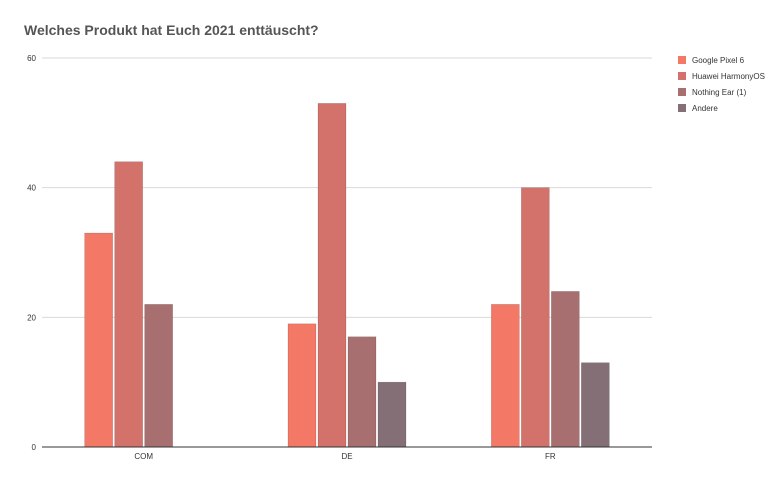  What do you see at coordinates (565, 369) in the screenshot?
I see `bar-nothing-ear-1--fr` at bounding box center [565, 369].